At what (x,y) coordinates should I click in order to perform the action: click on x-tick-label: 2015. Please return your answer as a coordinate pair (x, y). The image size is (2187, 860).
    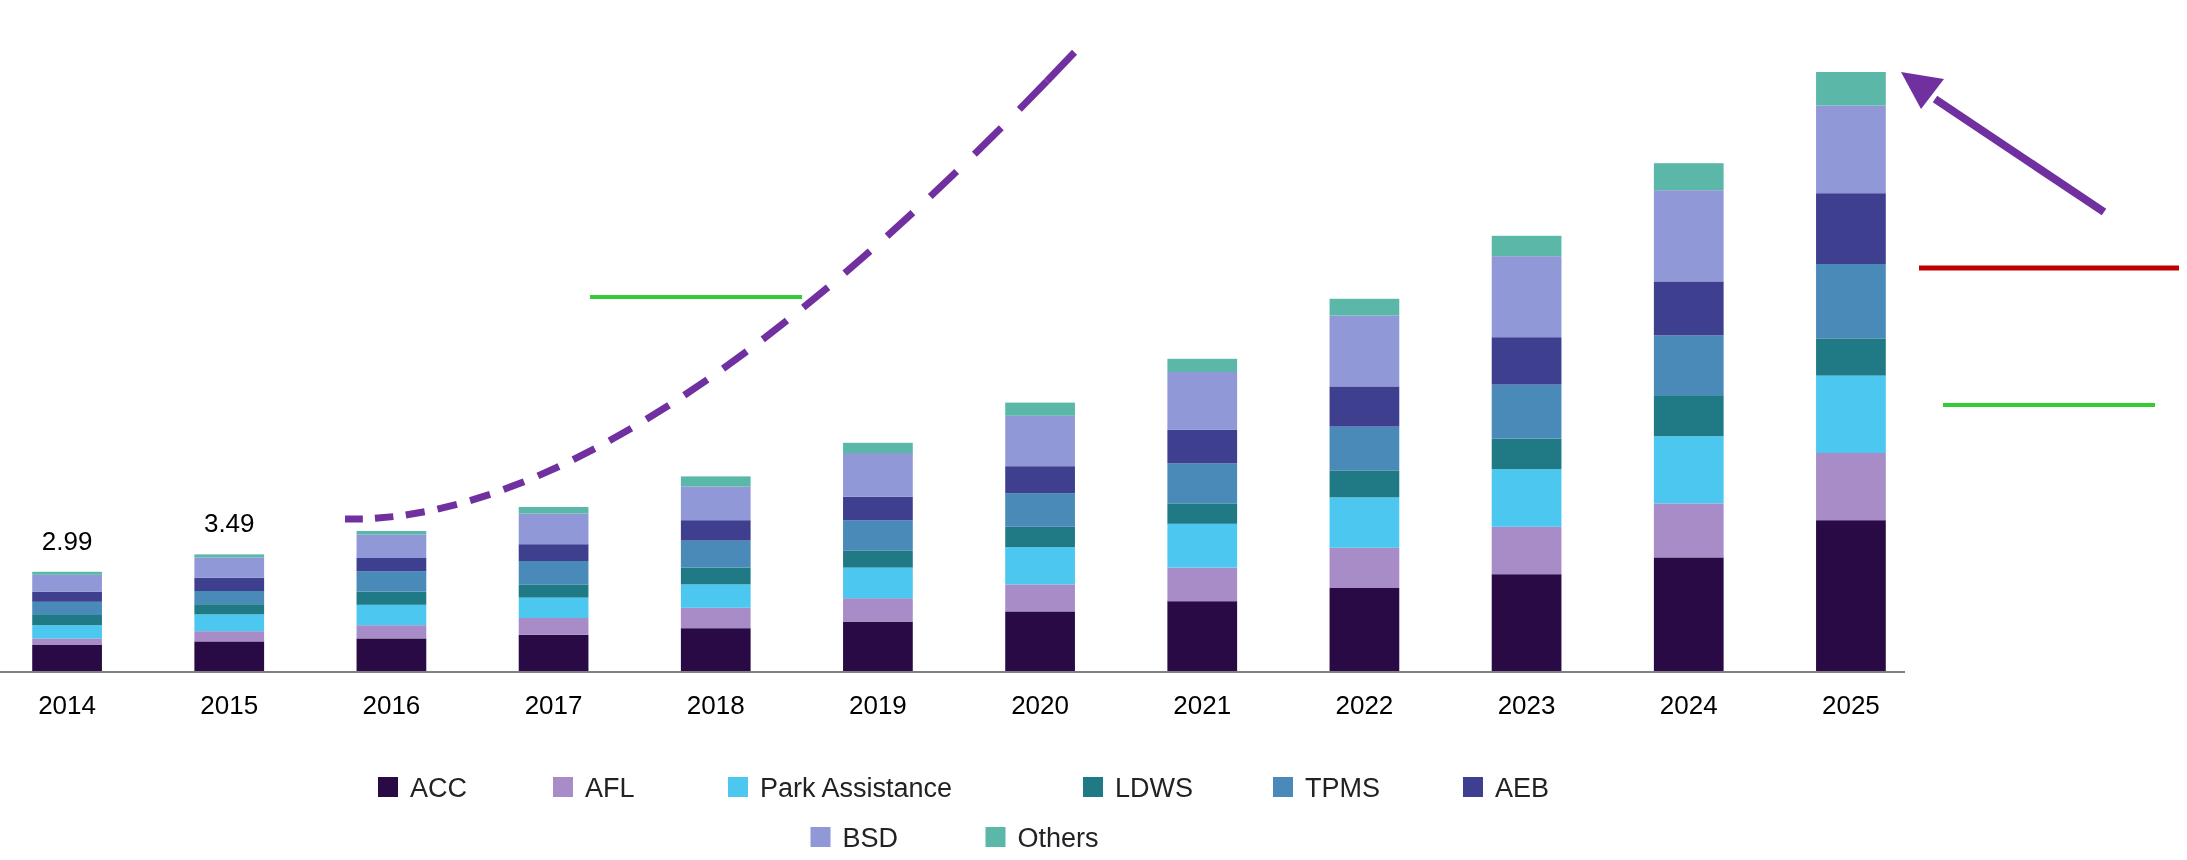
    Looking at the image, I should click on (229, 705).